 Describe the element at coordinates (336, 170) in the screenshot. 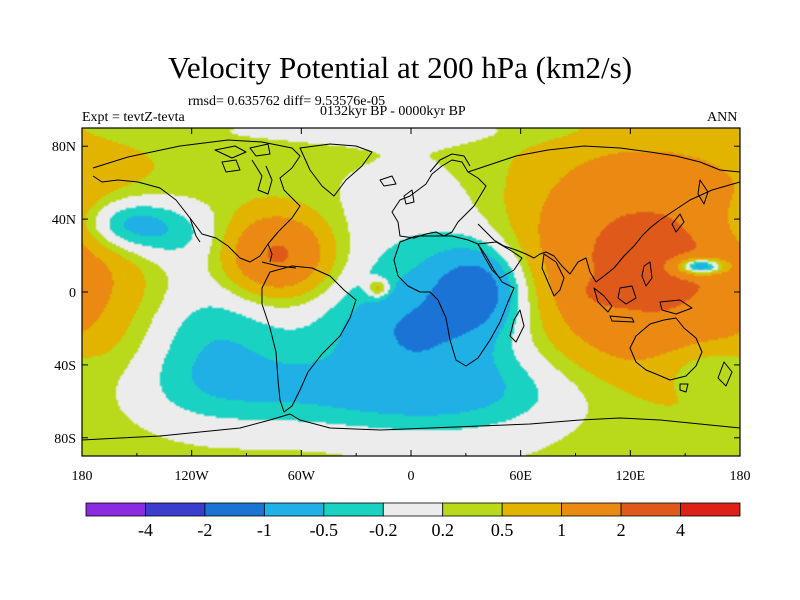

I see `coastline-greenland` at that location.